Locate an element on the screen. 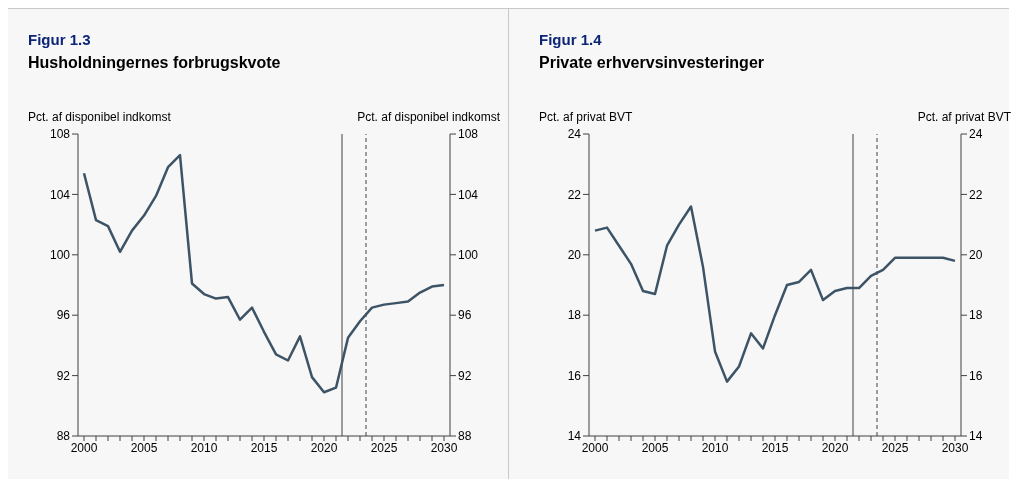  y2-axis-title: Pct. af disponibel indkomst is located at coordinates (428, 118).